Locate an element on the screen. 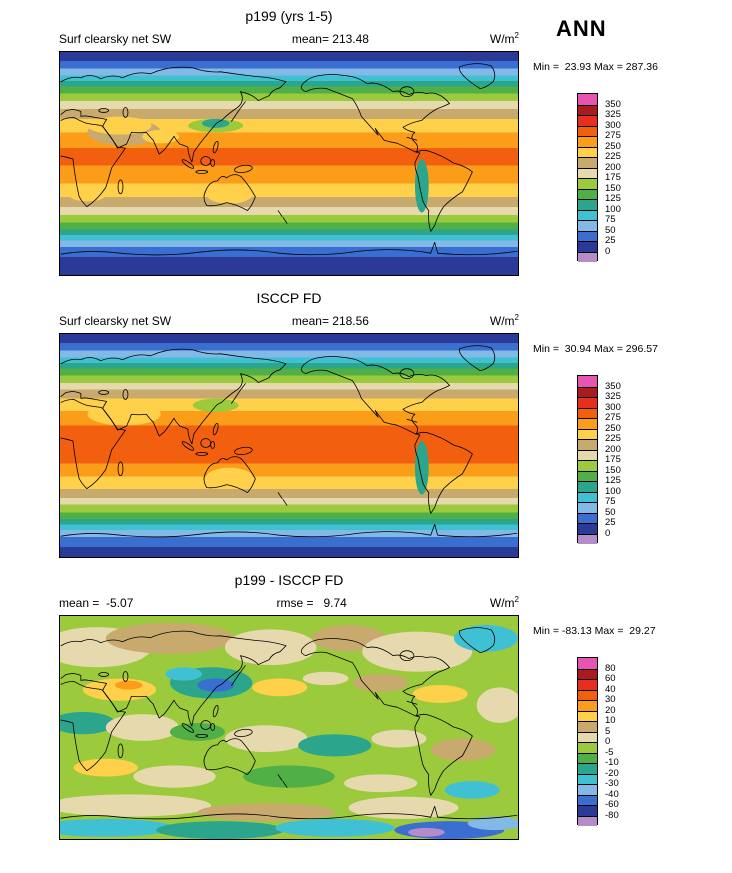  colorbar: 350 325 300 275 250 225 200 175 150 125 100 75 50 25 0 is located at coordinates (599, 177).